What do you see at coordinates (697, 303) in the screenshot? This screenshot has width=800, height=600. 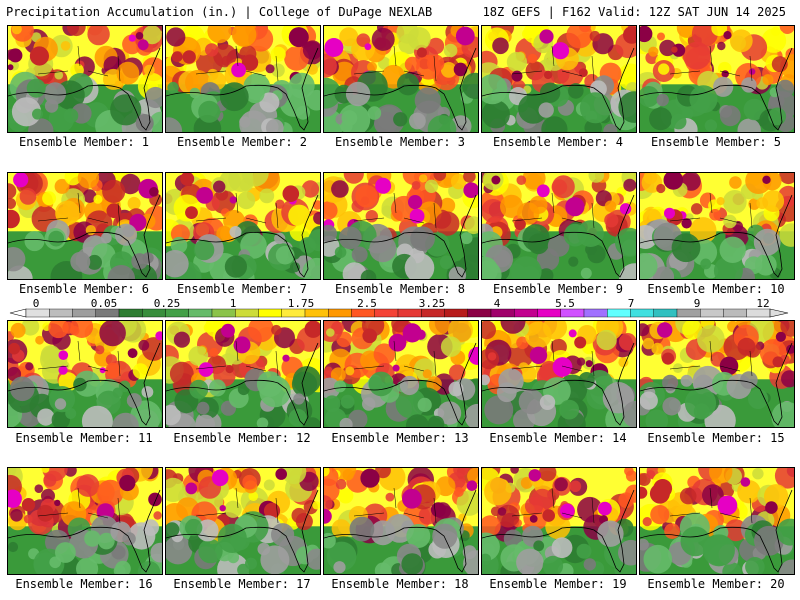 I see `scale-tick-label: 9` at bounding box center [697, 303].